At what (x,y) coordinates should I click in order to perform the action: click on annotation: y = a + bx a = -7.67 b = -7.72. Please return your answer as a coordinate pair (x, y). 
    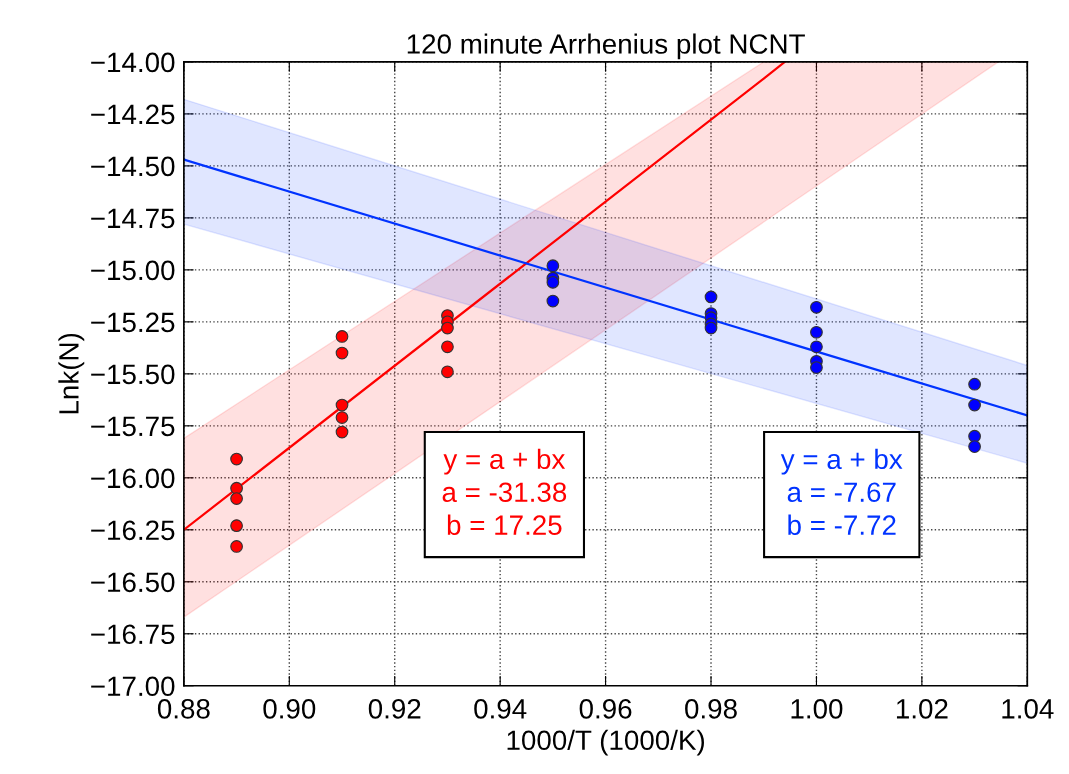
    Looking at the image, I should click on (841, 491).